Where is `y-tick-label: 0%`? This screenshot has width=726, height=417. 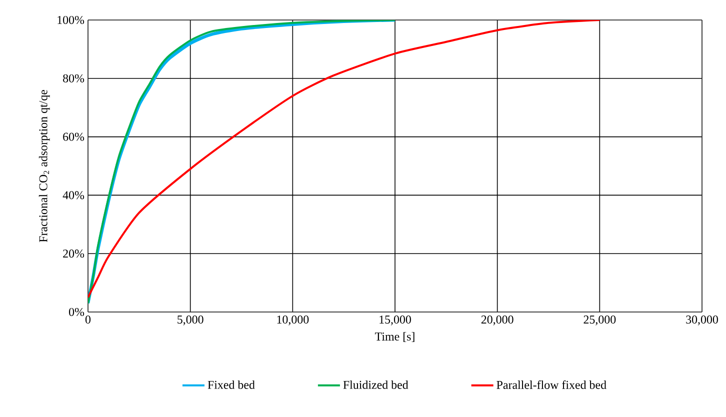 y-tick-label: 0% is located at coordinates (76, 312).